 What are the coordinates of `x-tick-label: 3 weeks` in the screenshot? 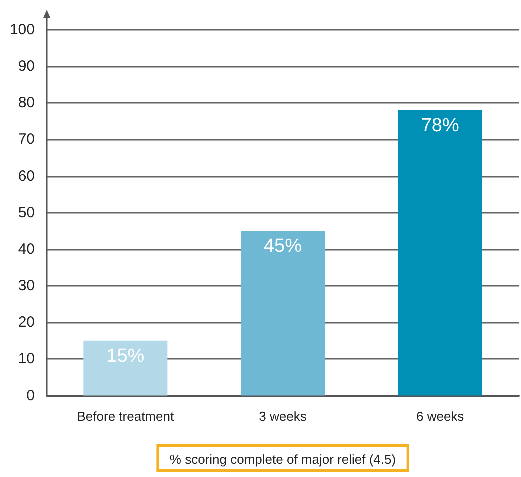 It's located at (283, 416).